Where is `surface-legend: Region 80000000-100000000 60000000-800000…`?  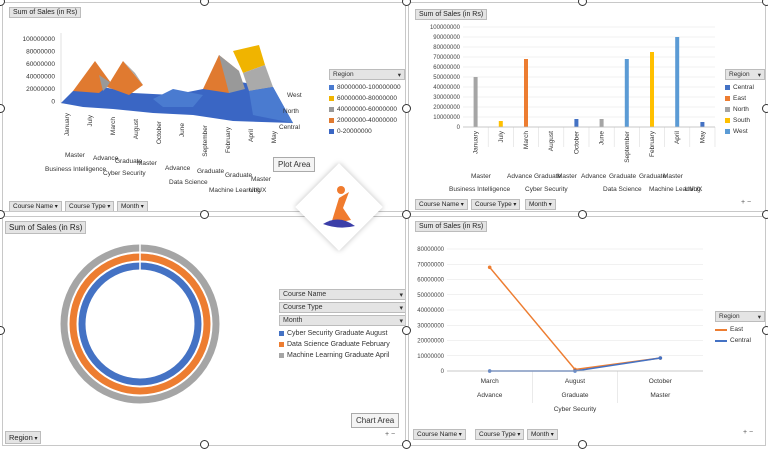
surface-legend: Region 80000000-100000000 60000000-800000… is located at coordinates (367, 104).